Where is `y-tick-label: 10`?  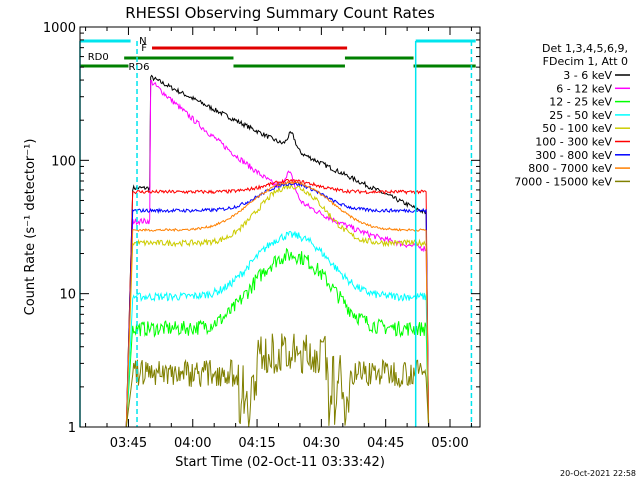
y-tick-label: 10 is located at coordinates (67, 295).